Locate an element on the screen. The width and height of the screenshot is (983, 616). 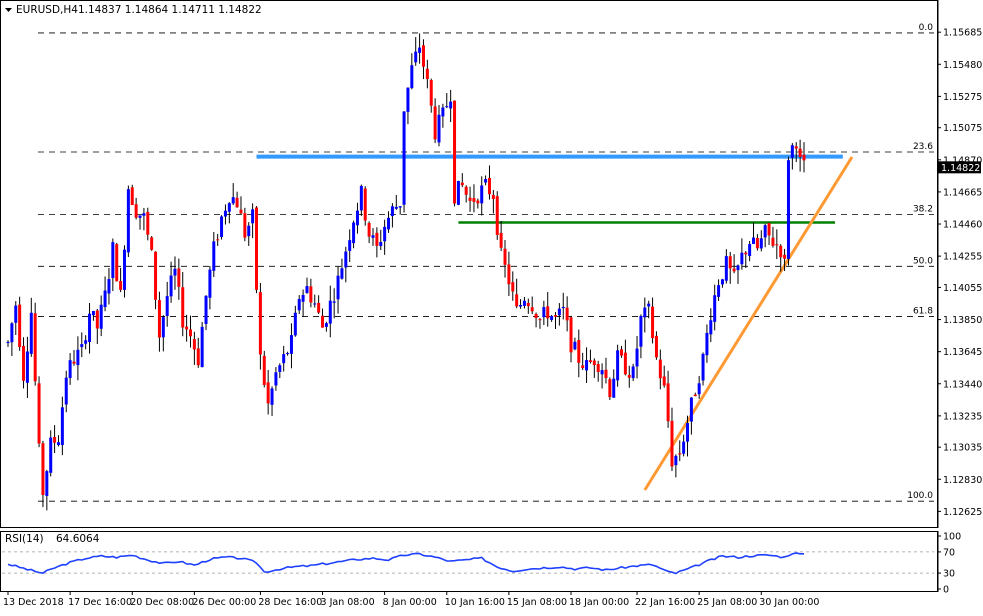
rsi-panel-frame is located at coordinates (469, 561).